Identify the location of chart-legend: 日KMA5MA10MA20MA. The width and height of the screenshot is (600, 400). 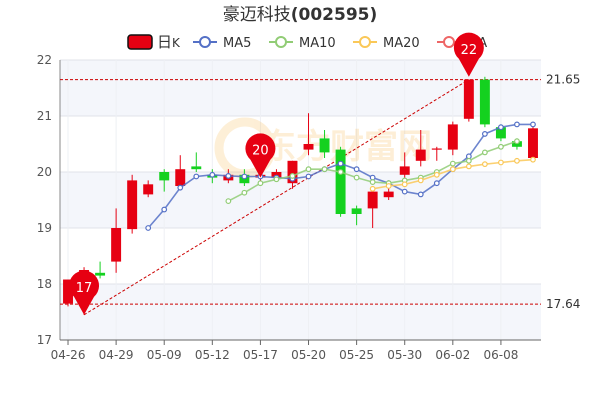
(307, 42).